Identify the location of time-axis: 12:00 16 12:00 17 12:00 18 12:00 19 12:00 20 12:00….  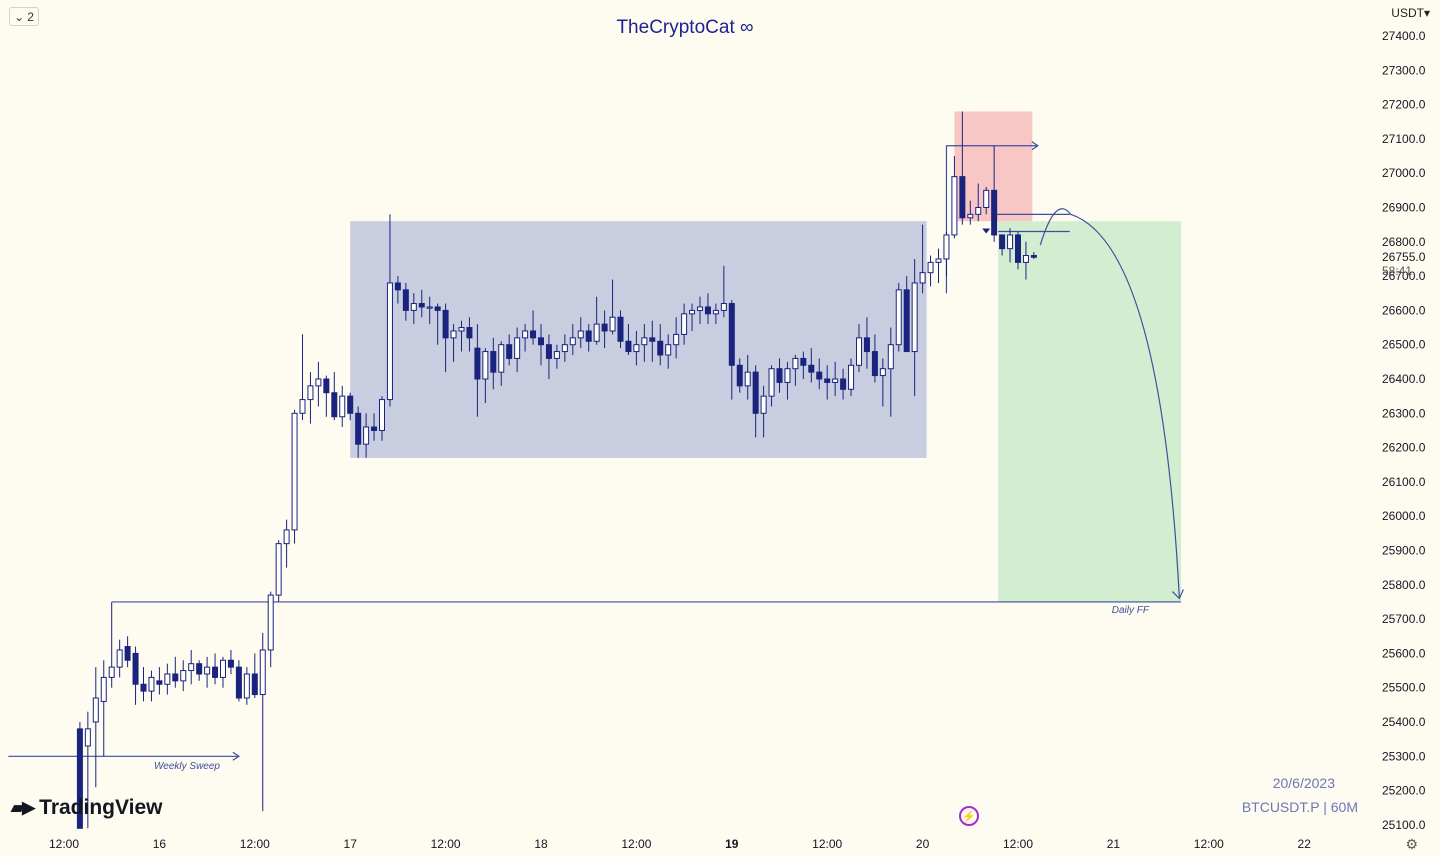
(680, 844).